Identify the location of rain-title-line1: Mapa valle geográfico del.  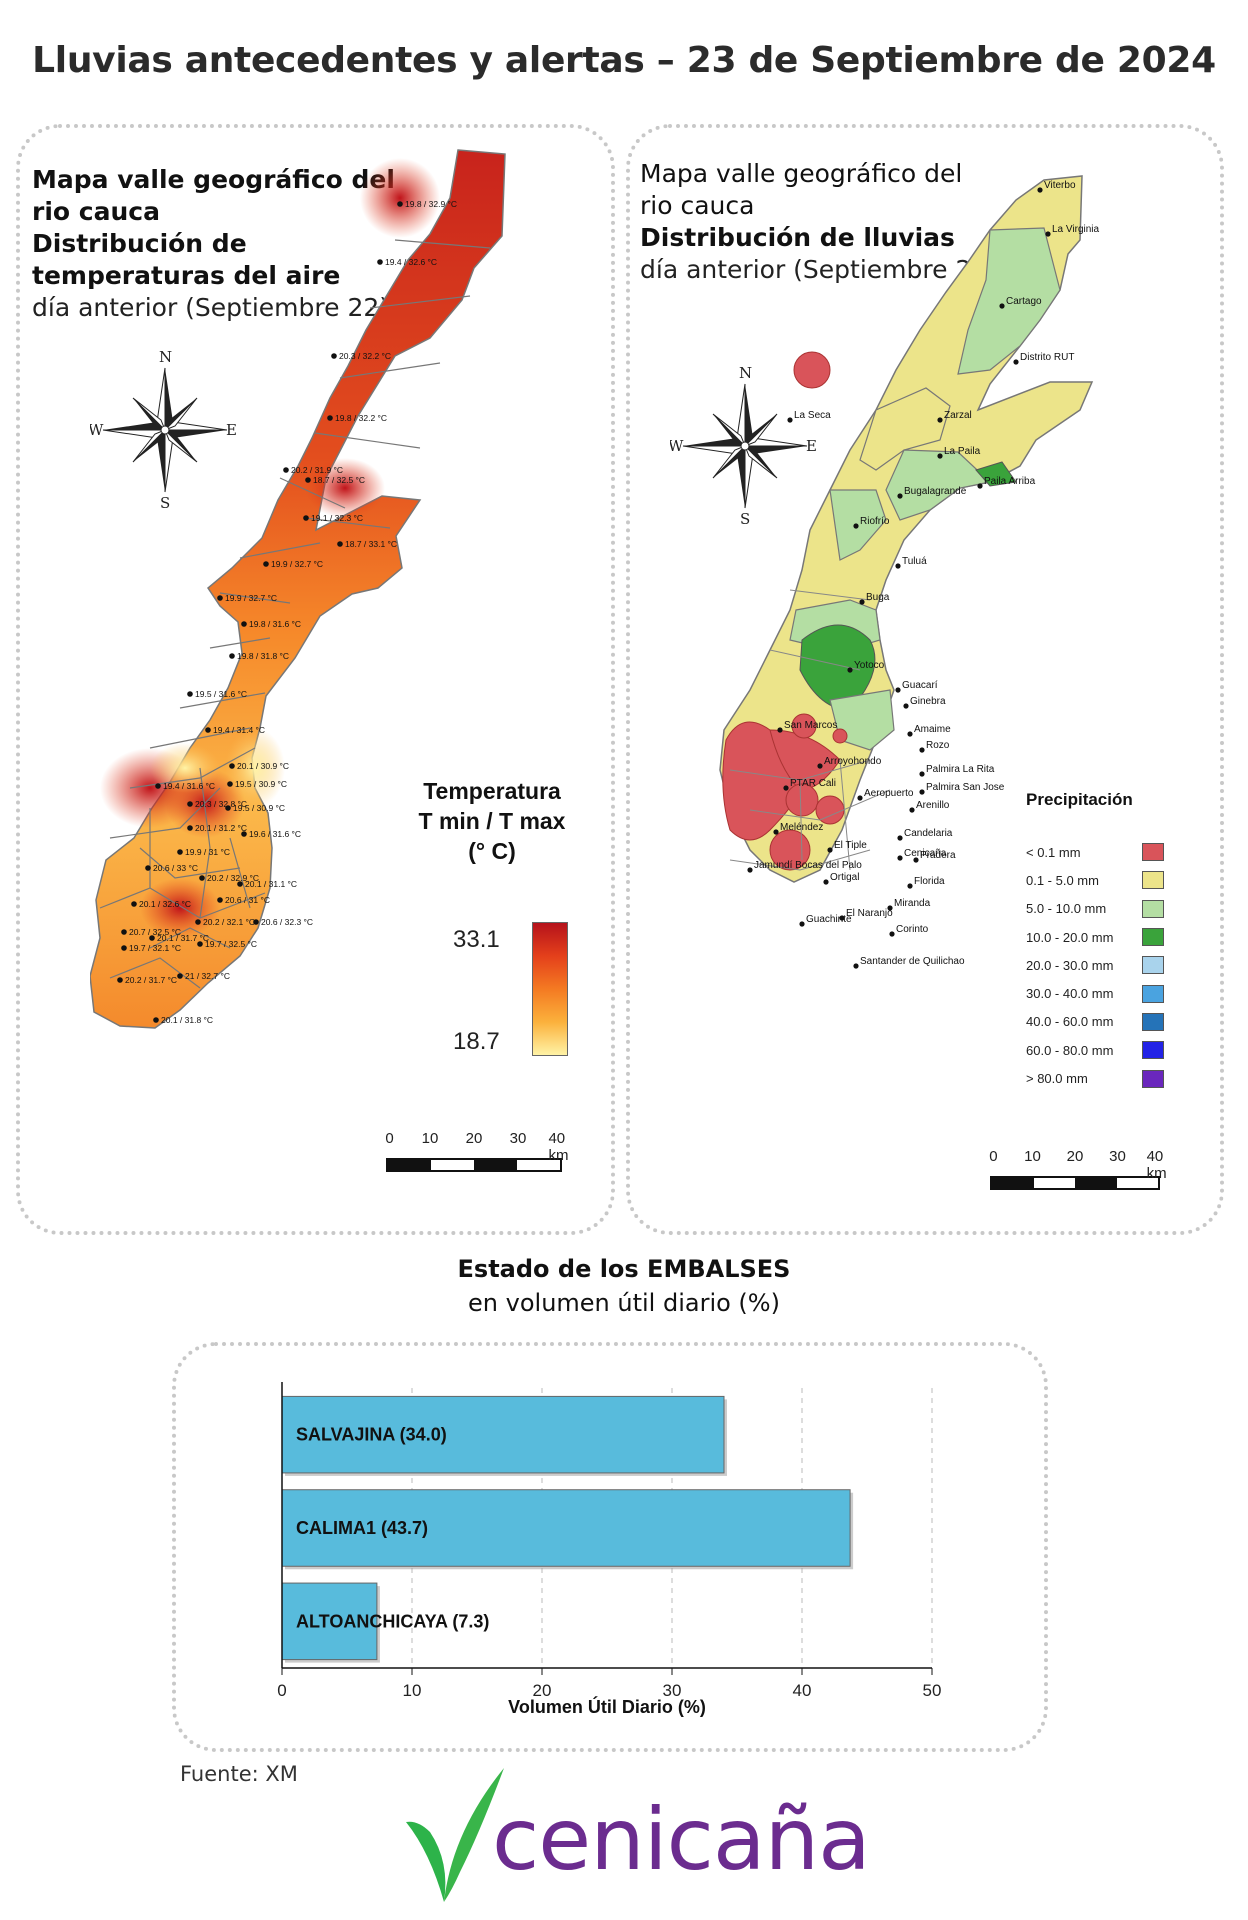
(801, 173).